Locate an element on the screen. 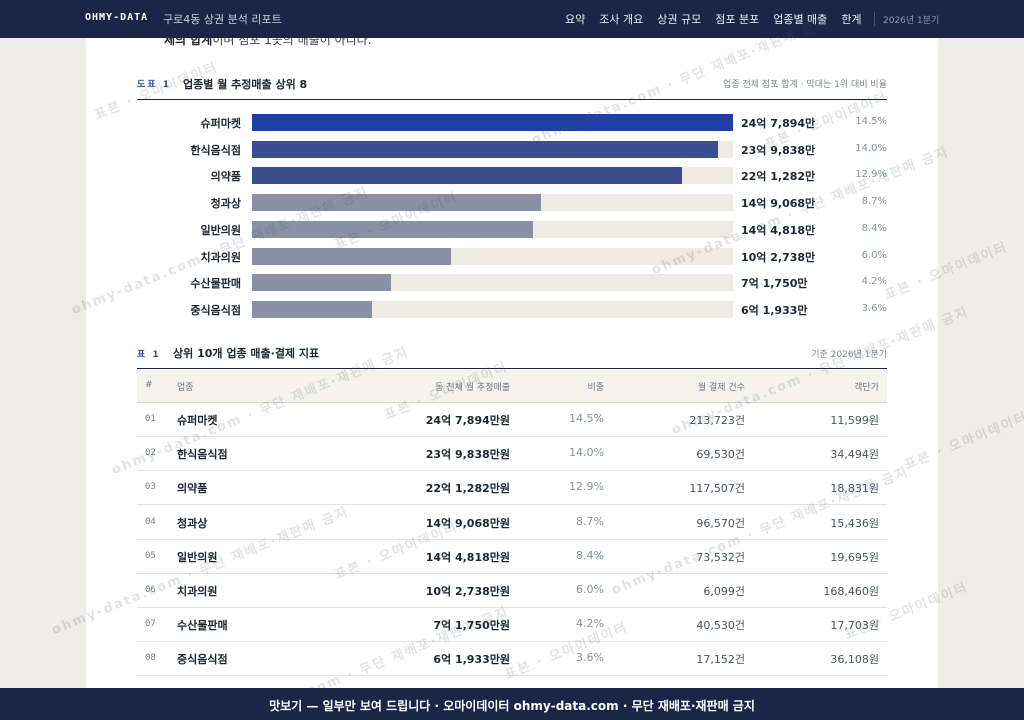 The width and height of the screenshot is (1024, 720). cell-share: 14.0% is located at coordinates (586, 453).